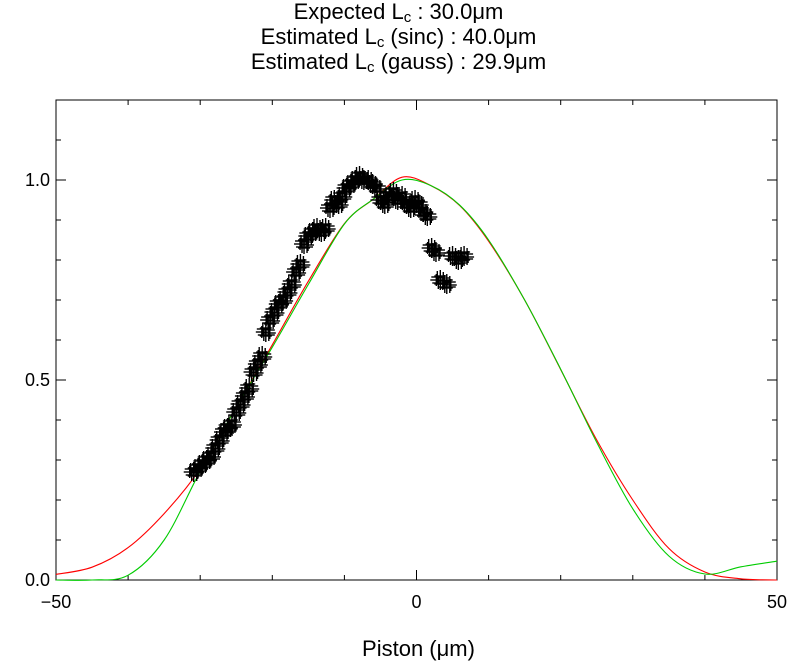  Describe the element at coordinates (37, 380) in the screenshot. I see `y-tick-label: 0.5` at that location.